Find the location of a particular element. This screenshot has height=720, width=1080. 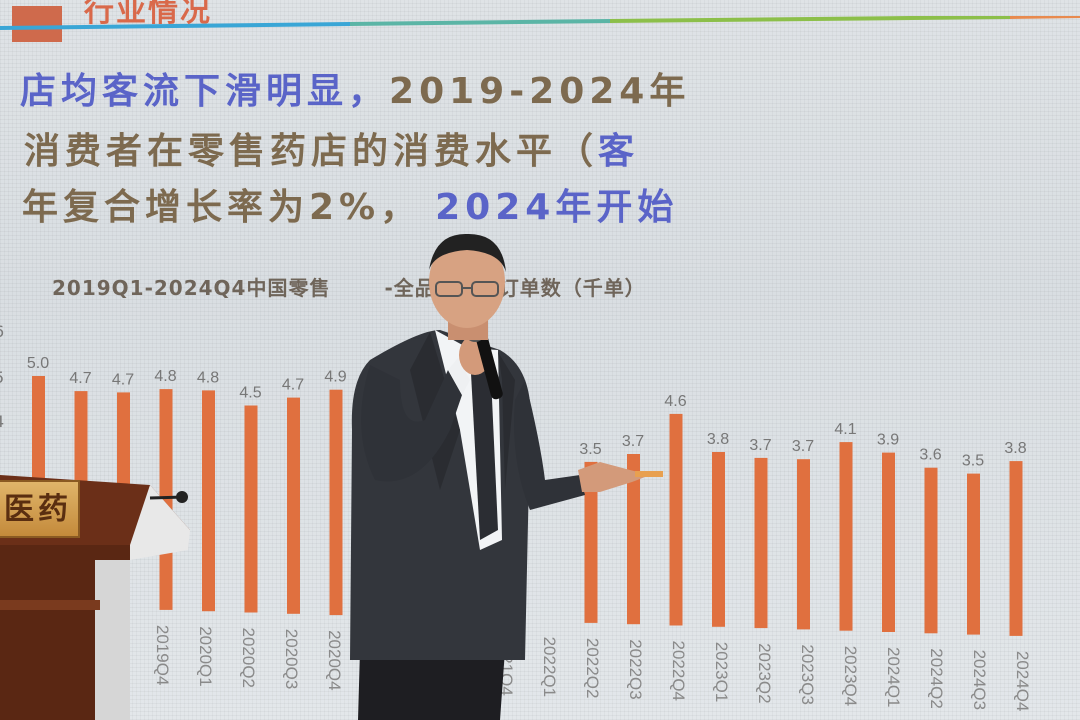

bar-2022Q4 is located at coordinates (676, 519).